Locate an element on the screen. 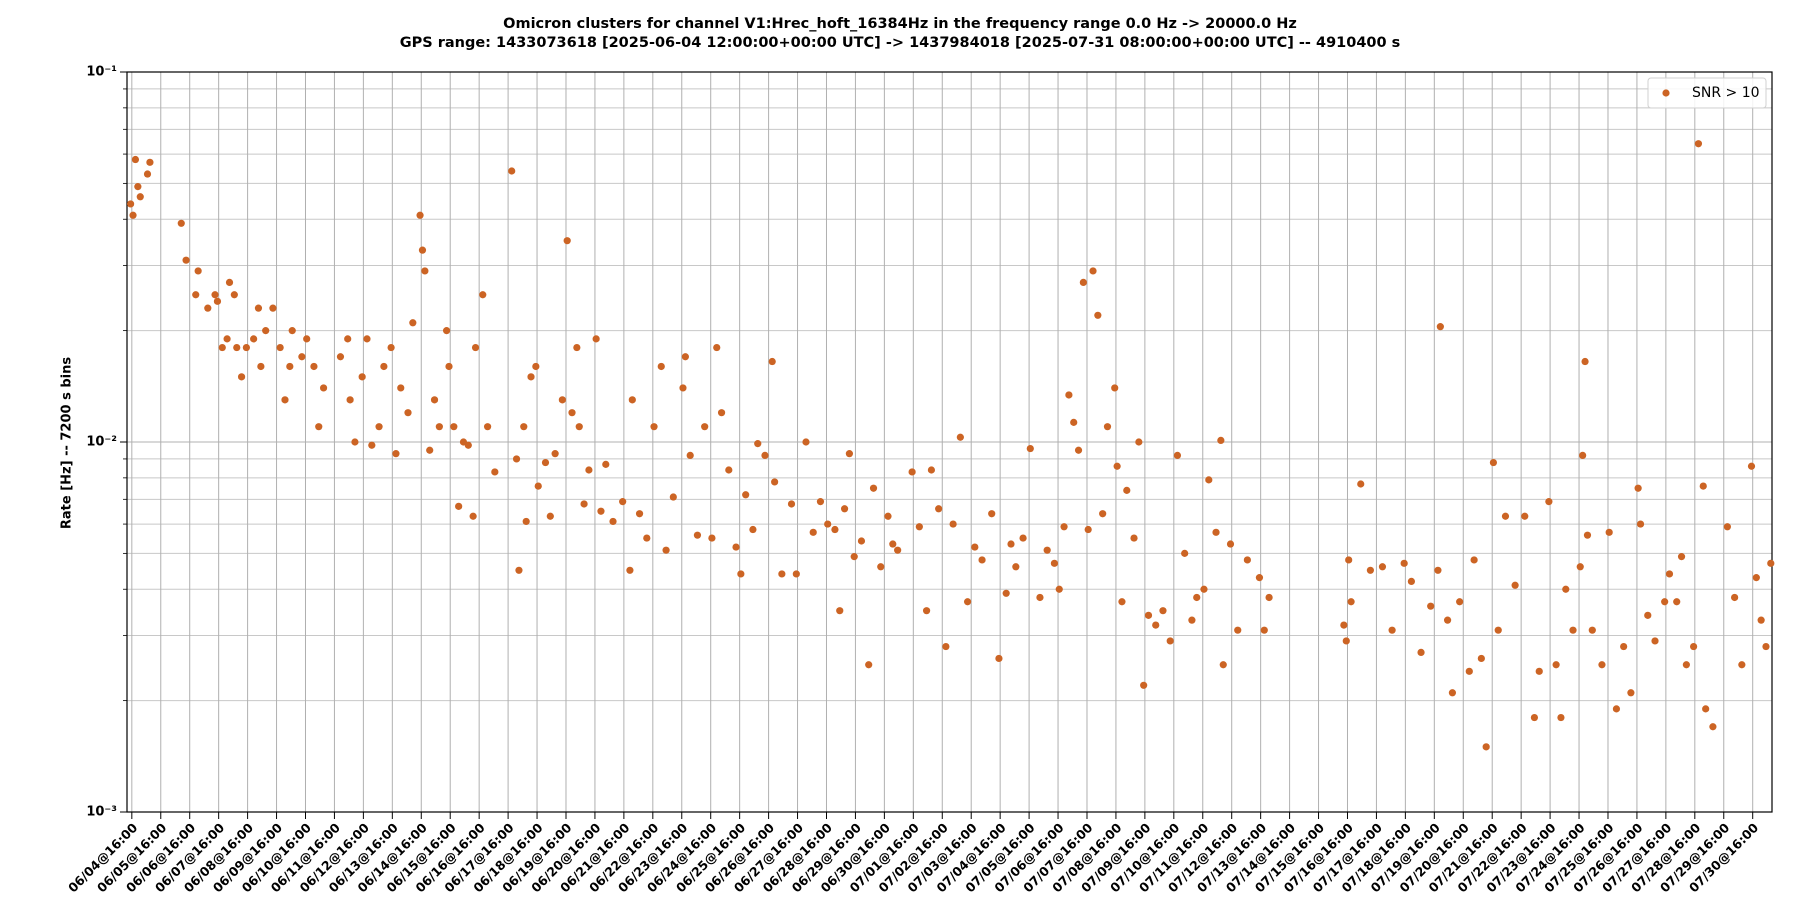 This screenshot has height=900, width=1800. y-tick-label: 10⁻² is located at coordinates (101, 442).